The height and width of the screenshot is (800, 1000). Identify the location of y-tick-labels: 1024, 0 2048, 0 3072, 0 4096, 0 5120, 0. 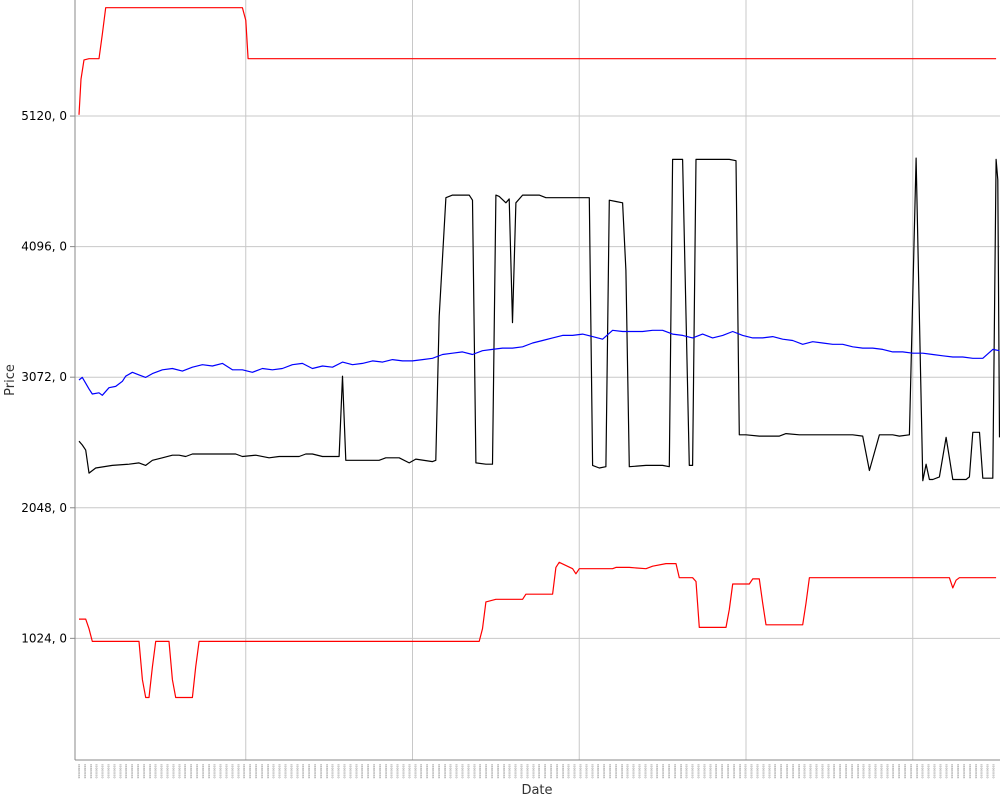
(44, 377).